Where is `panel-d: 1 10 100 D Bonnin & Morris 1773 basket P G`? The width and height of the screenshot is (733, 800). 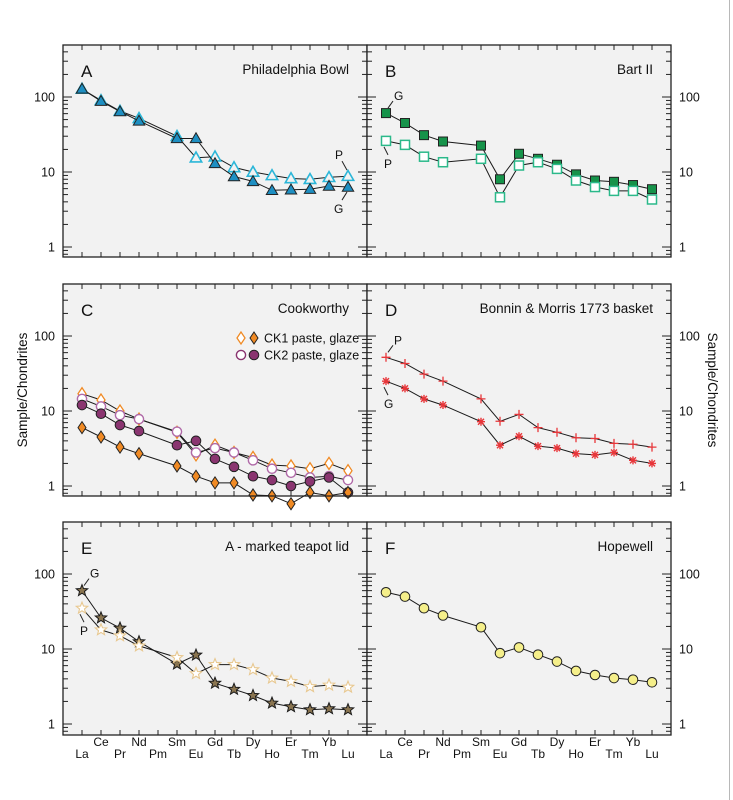
panel-d: 1 10 100 D Bonnin & Morris 1773 basket P G is located at coordinates (533, 390).